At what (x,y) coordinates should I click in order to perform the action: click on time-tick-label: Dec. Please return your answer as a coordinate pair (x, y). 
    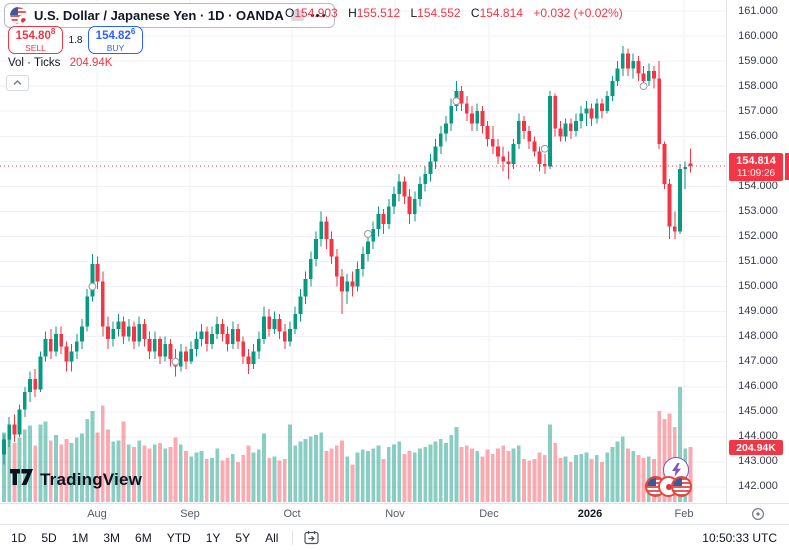
    Looking at the image, I should click on (489, 514).